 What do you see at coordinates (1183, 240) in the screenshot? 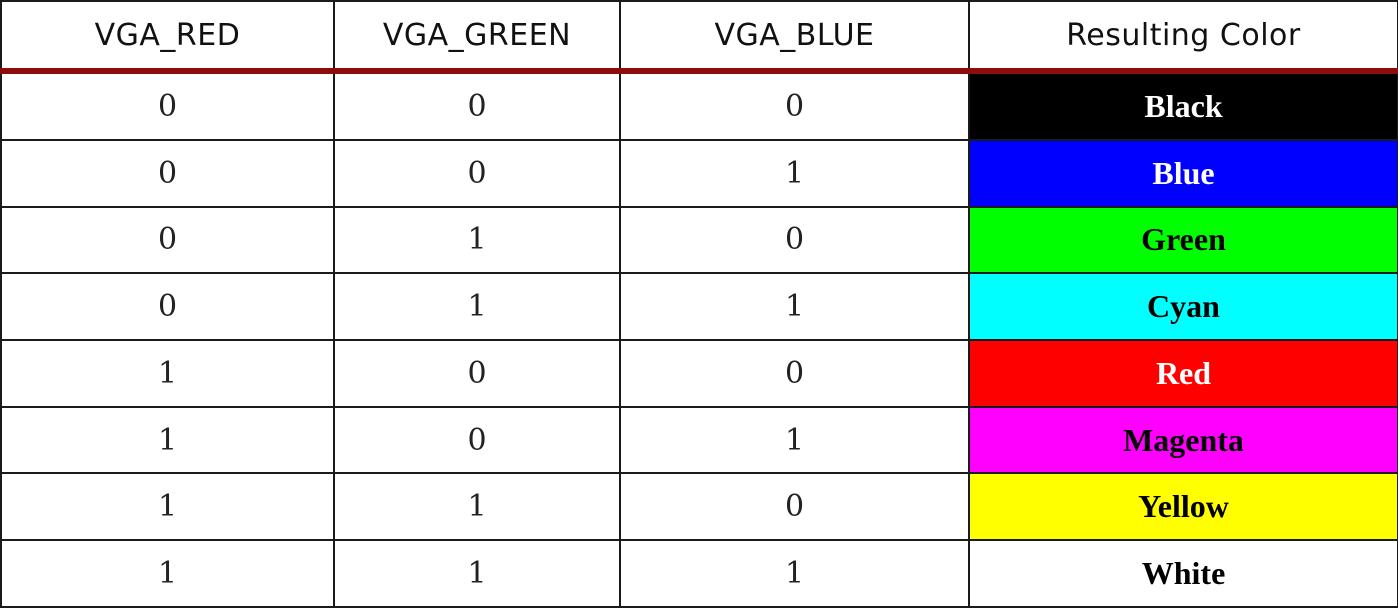
I see `color-swatch-green: Green` at bounding box center [1183, 240].